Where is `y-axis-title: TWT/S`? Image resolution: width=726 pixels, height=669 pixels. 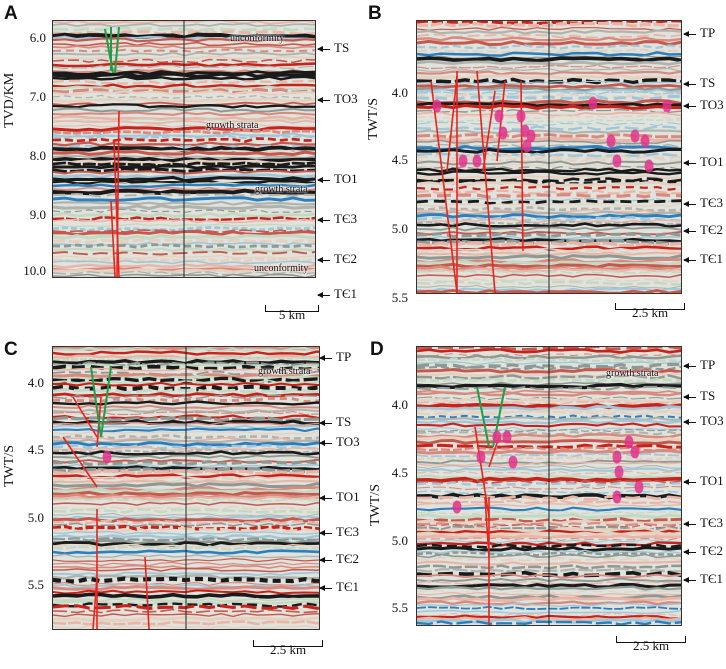 y-axis-title: TWT/S is located at coordinates (373, 119).